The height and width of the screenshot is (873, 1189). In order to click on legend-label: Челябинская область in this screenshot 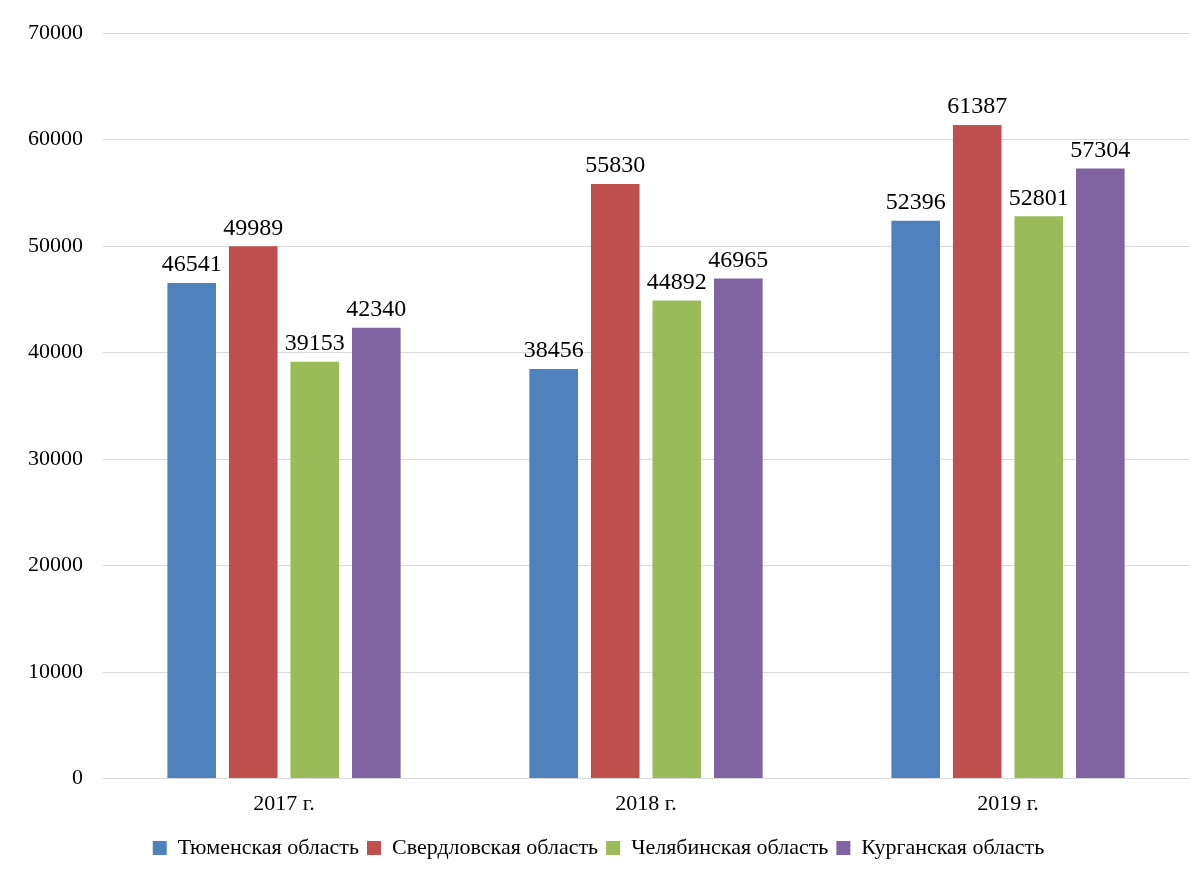, I will do `click(730, 846)`.